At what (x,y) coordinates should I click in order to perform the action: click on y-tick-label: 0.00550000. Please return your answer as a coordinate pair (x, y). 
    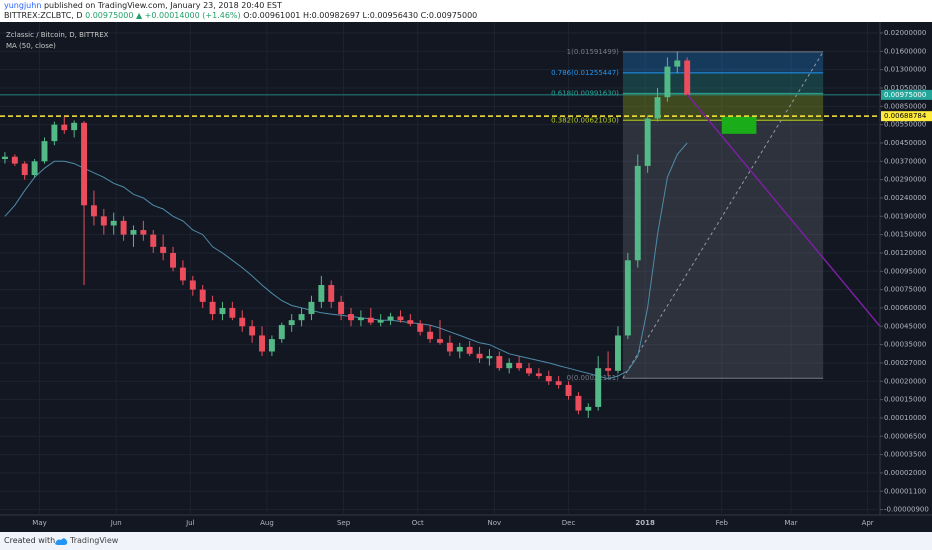
    Looking at the image, I should click on (905, 125).